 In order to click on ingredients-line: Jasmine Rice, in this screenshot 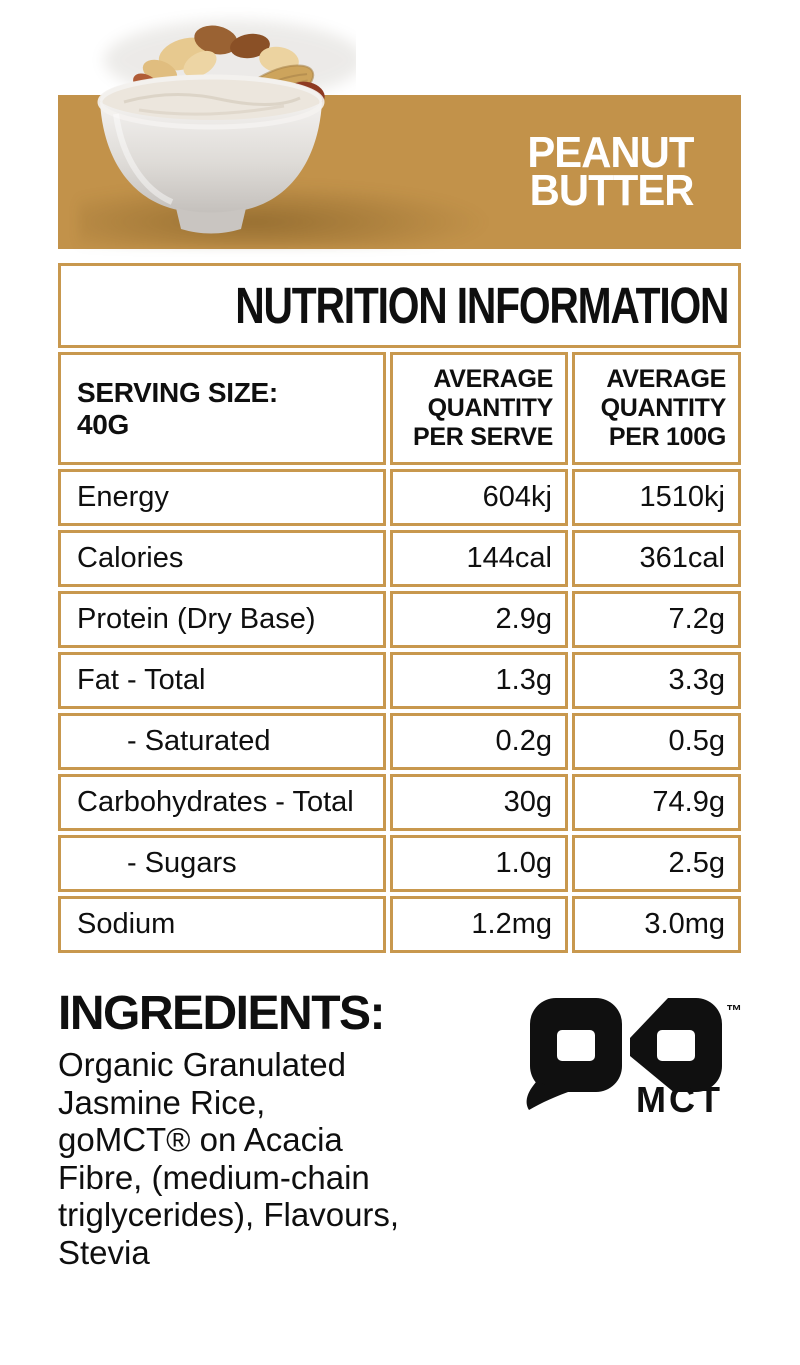, I will do `click(162, 1102)`.